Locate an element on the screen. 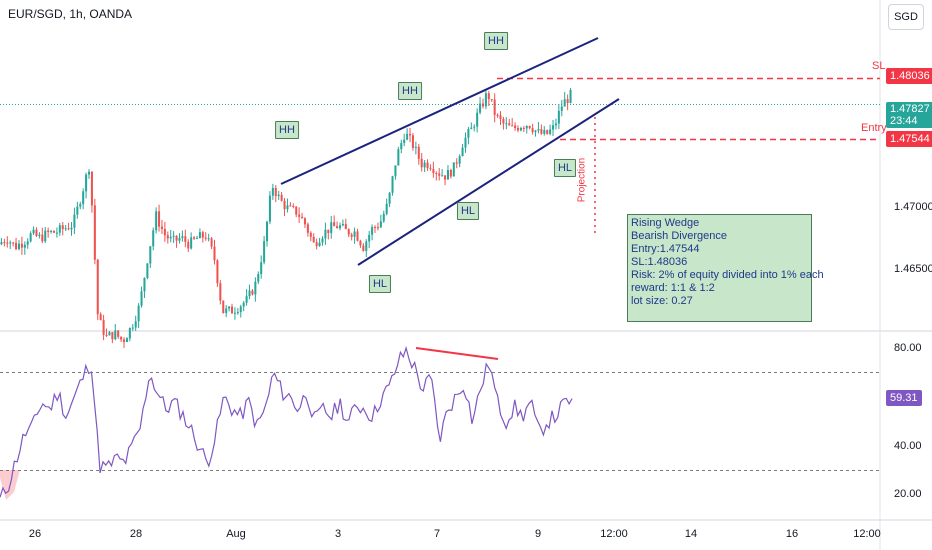 Image resolution: width=932 pixels, height=550 pixels. time-tick: Aug is located at coordinates (236, 534).